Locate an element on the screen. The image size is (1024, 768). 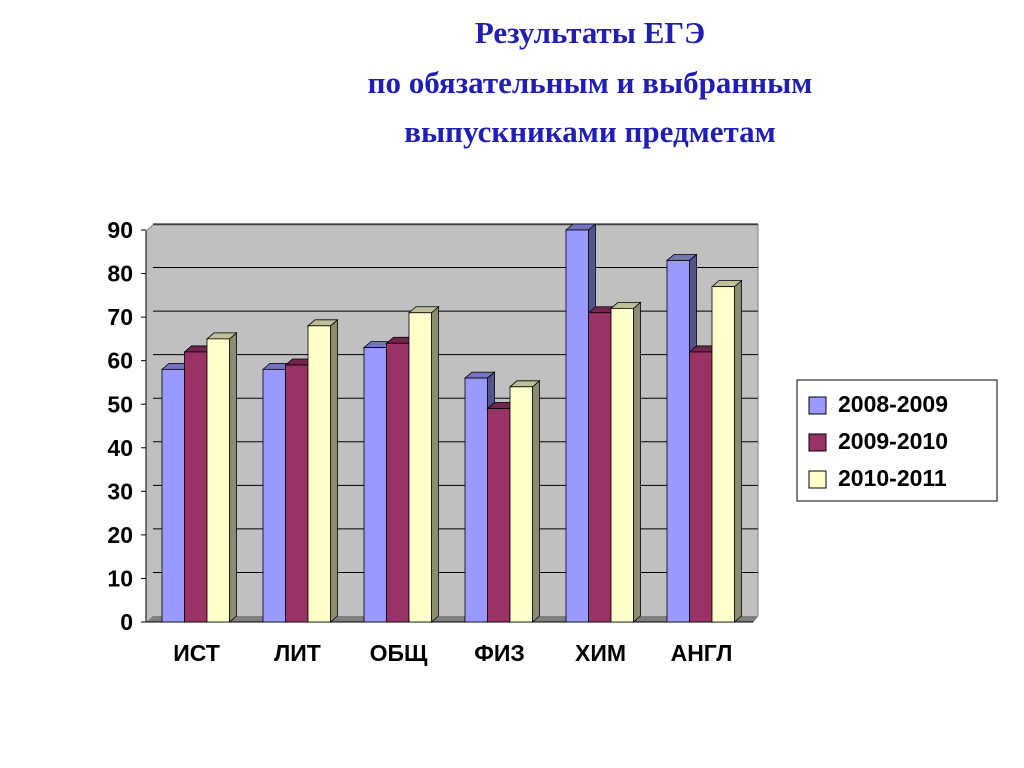
x-tick-label: ХИМ is located at coordinates (600, 653).